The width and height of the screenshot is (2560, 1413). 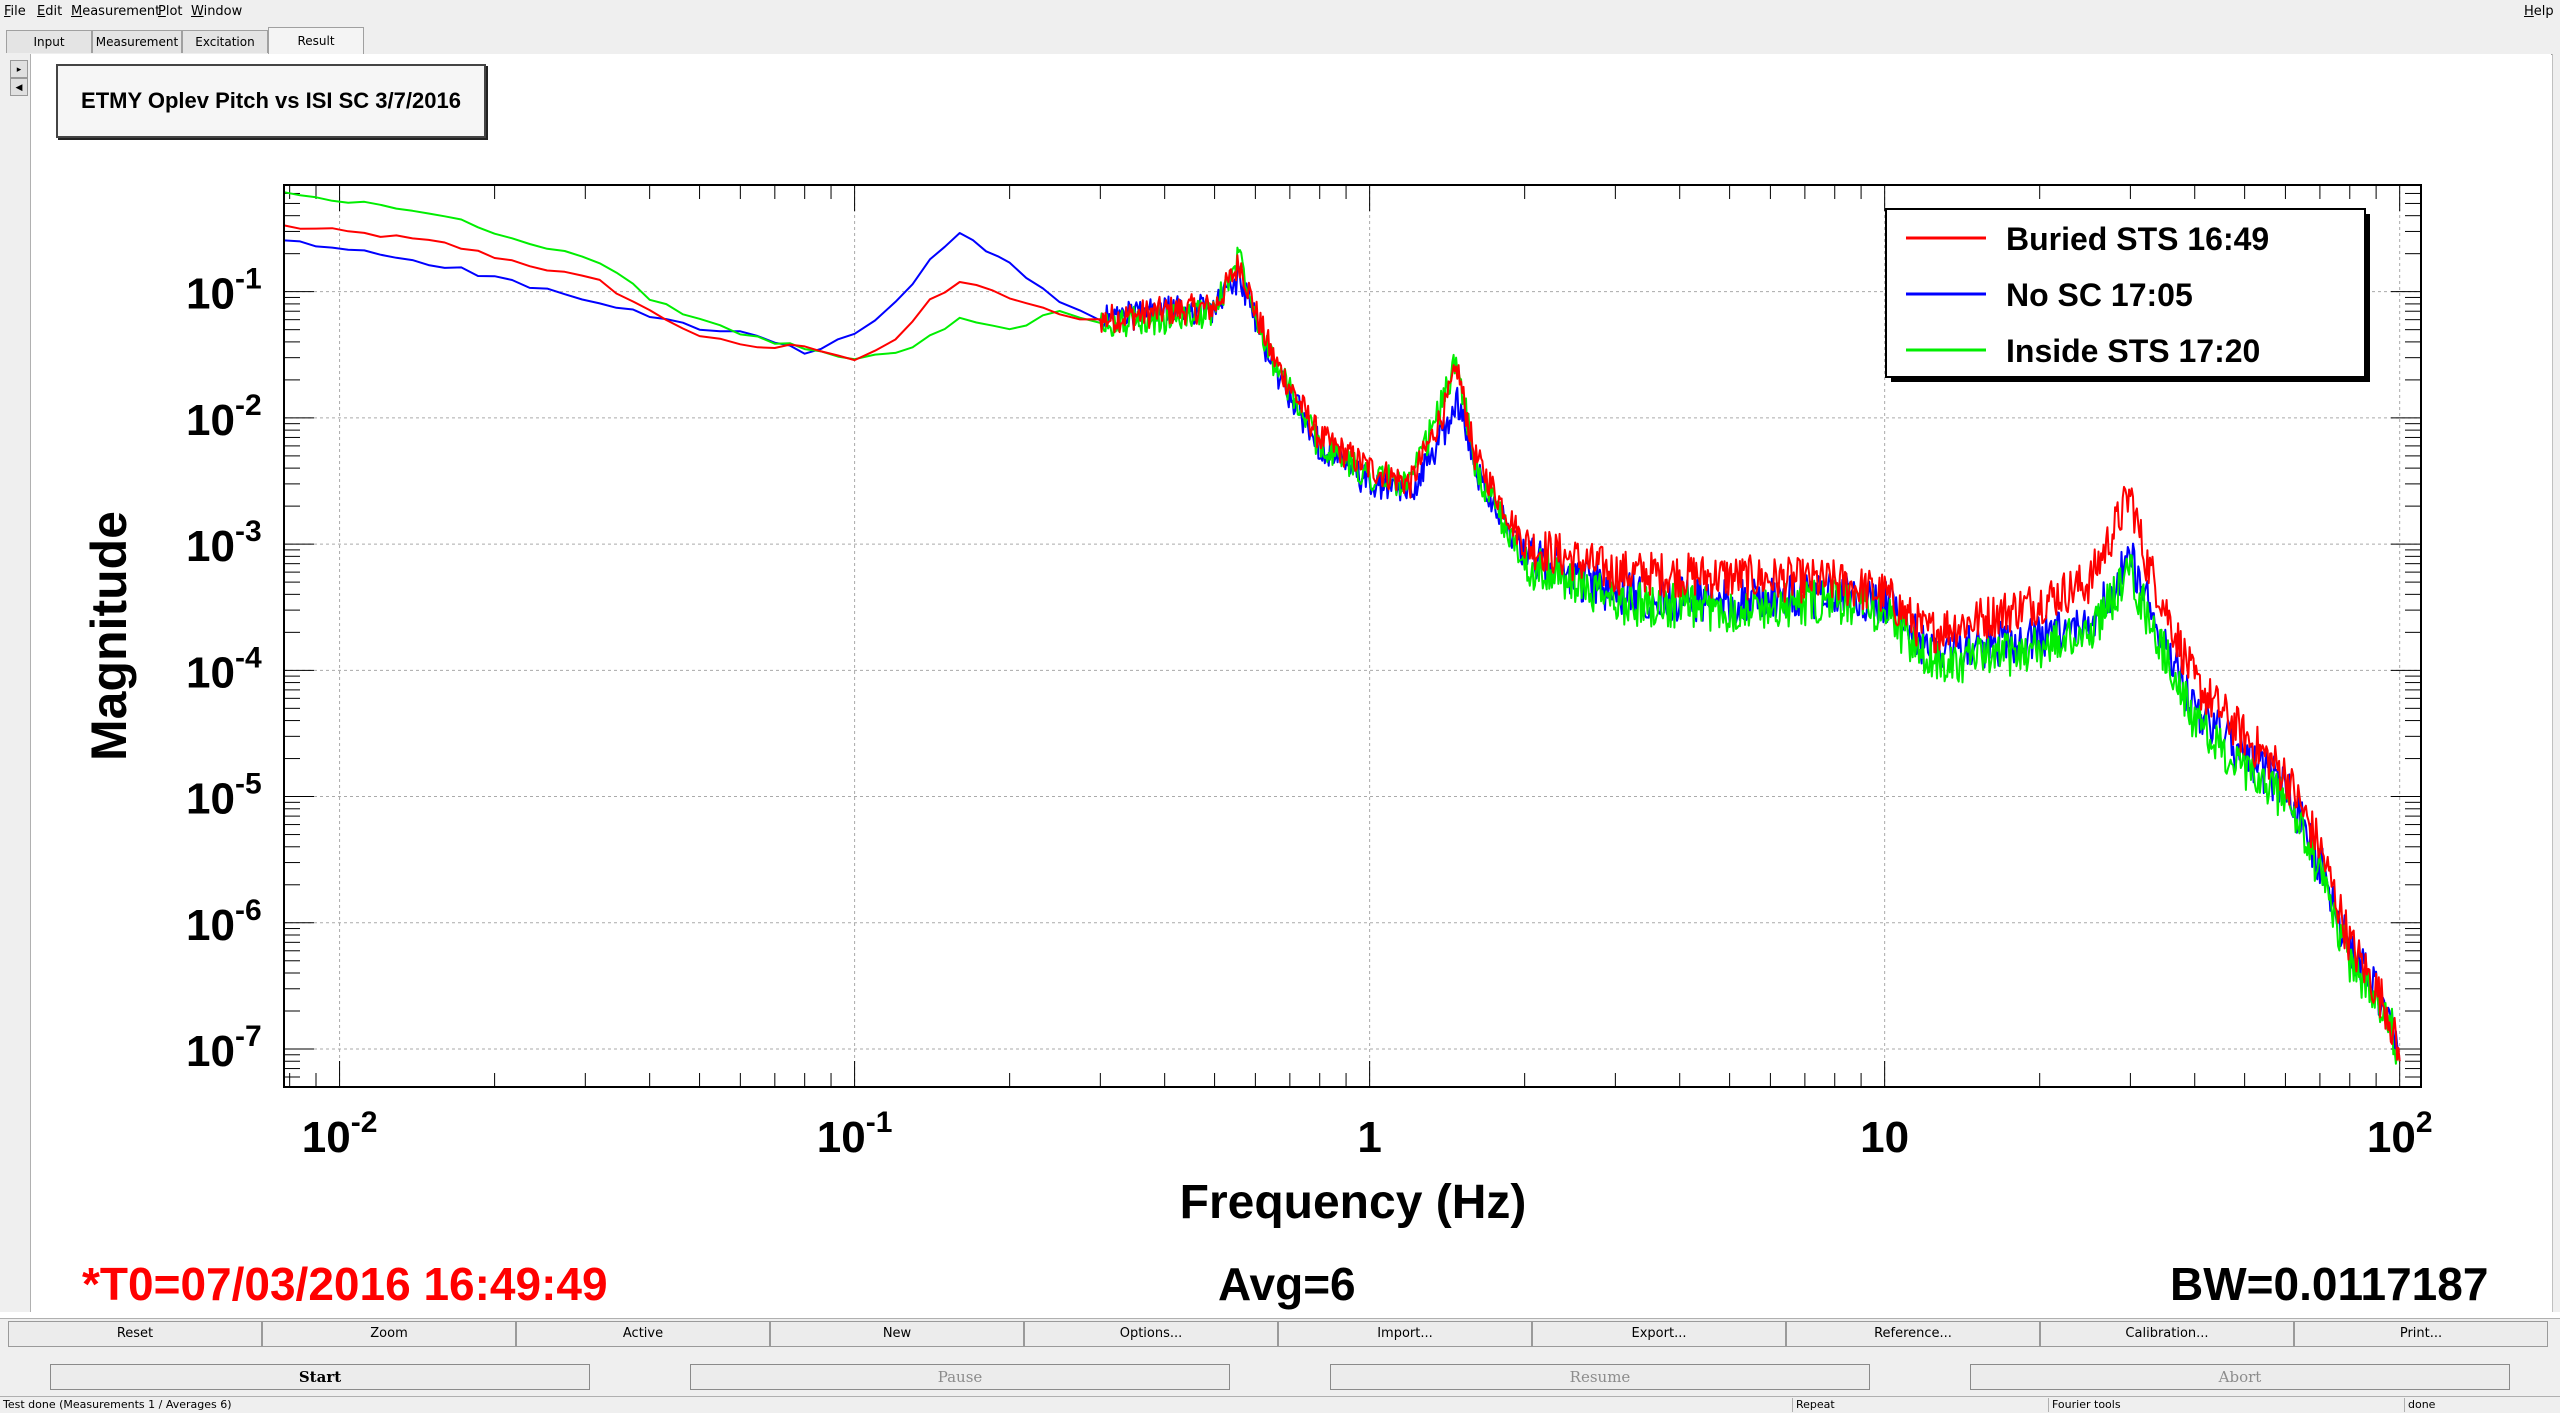 What do you see at coordinates (49, 41) in the screenshot?
I see `tab-input: Input` at bounding box center [49, 41].